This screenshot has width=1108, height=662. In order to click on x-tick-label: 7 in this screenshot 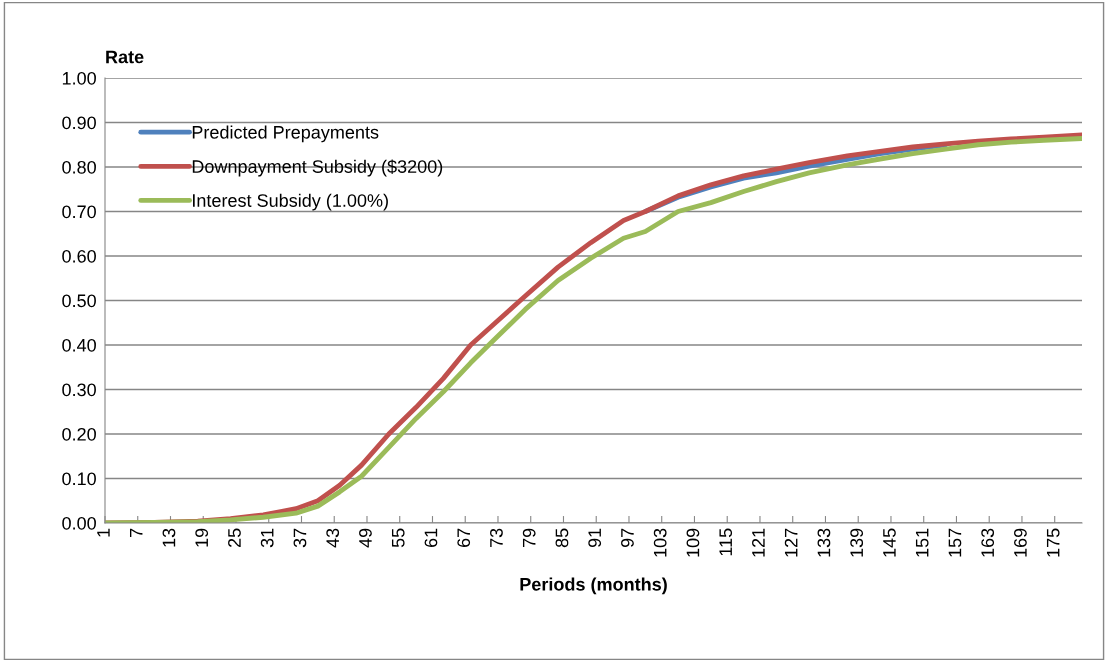, I will do `click(136, 532)`.